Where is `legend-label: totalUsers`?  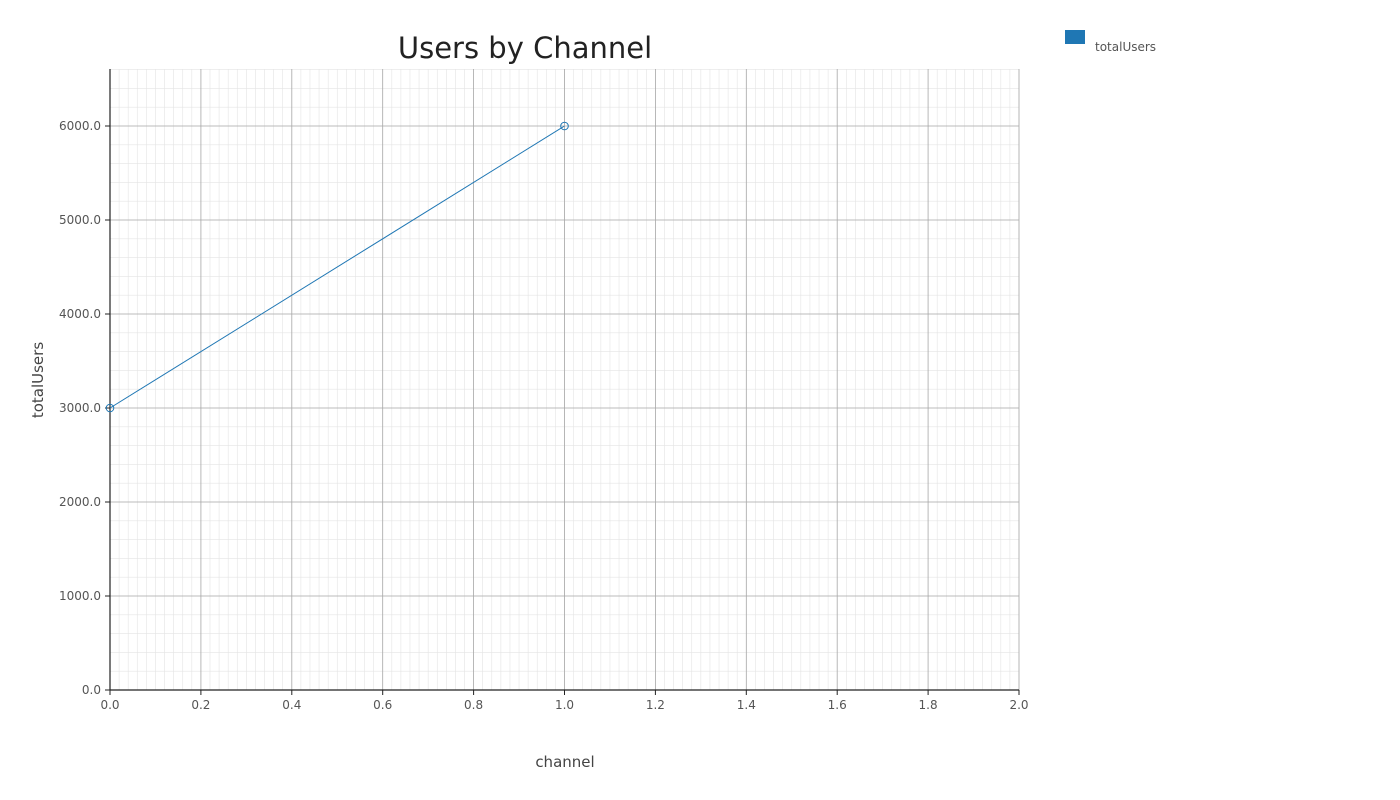 legend-label: totalUsers is located at coordinates (1125, 47).